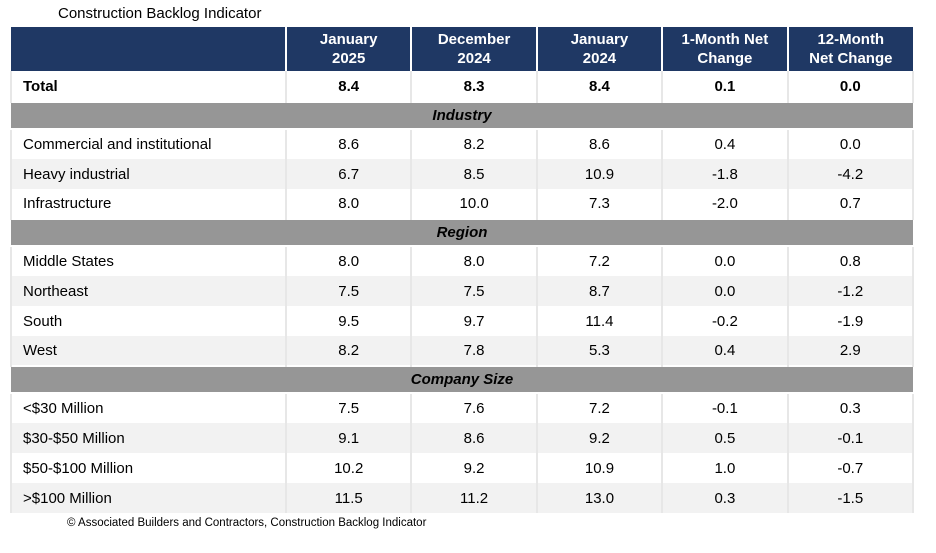  Describe the element at coordinates (600, 49) in the screenshot. I see `header-cell-jan-2024: January 2024` at that location.